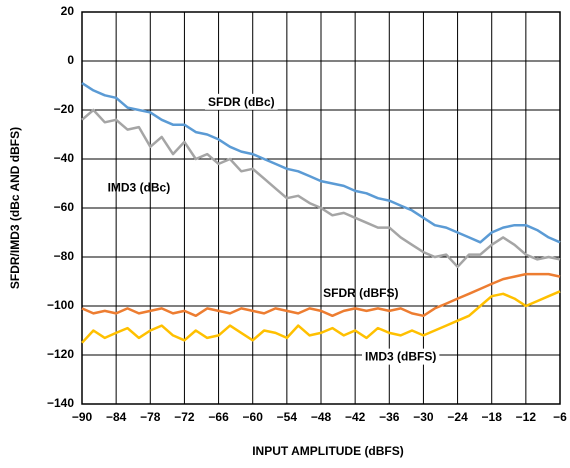  I want to click on series-label: IMD3 (dBc), so click(139, 188).